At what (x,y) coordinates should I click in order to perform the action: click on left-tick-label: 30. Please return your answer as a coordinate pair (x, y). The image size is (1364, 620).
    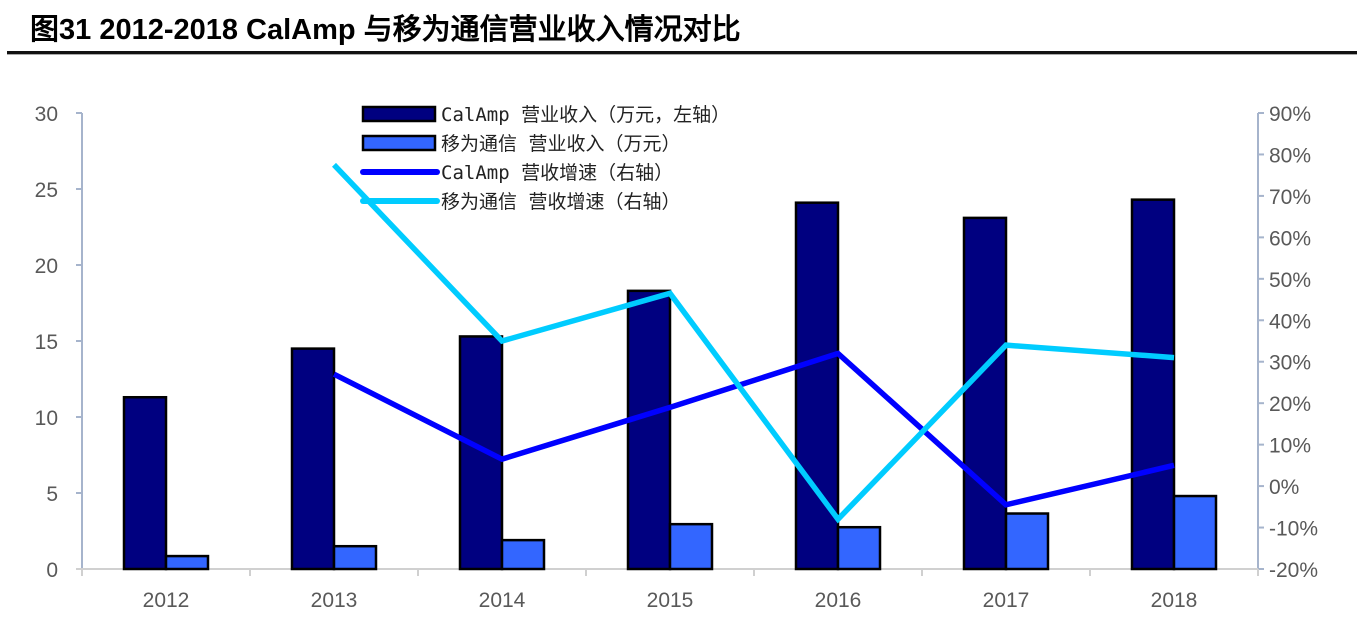
    Looking at the image, I should click on (46, 114).